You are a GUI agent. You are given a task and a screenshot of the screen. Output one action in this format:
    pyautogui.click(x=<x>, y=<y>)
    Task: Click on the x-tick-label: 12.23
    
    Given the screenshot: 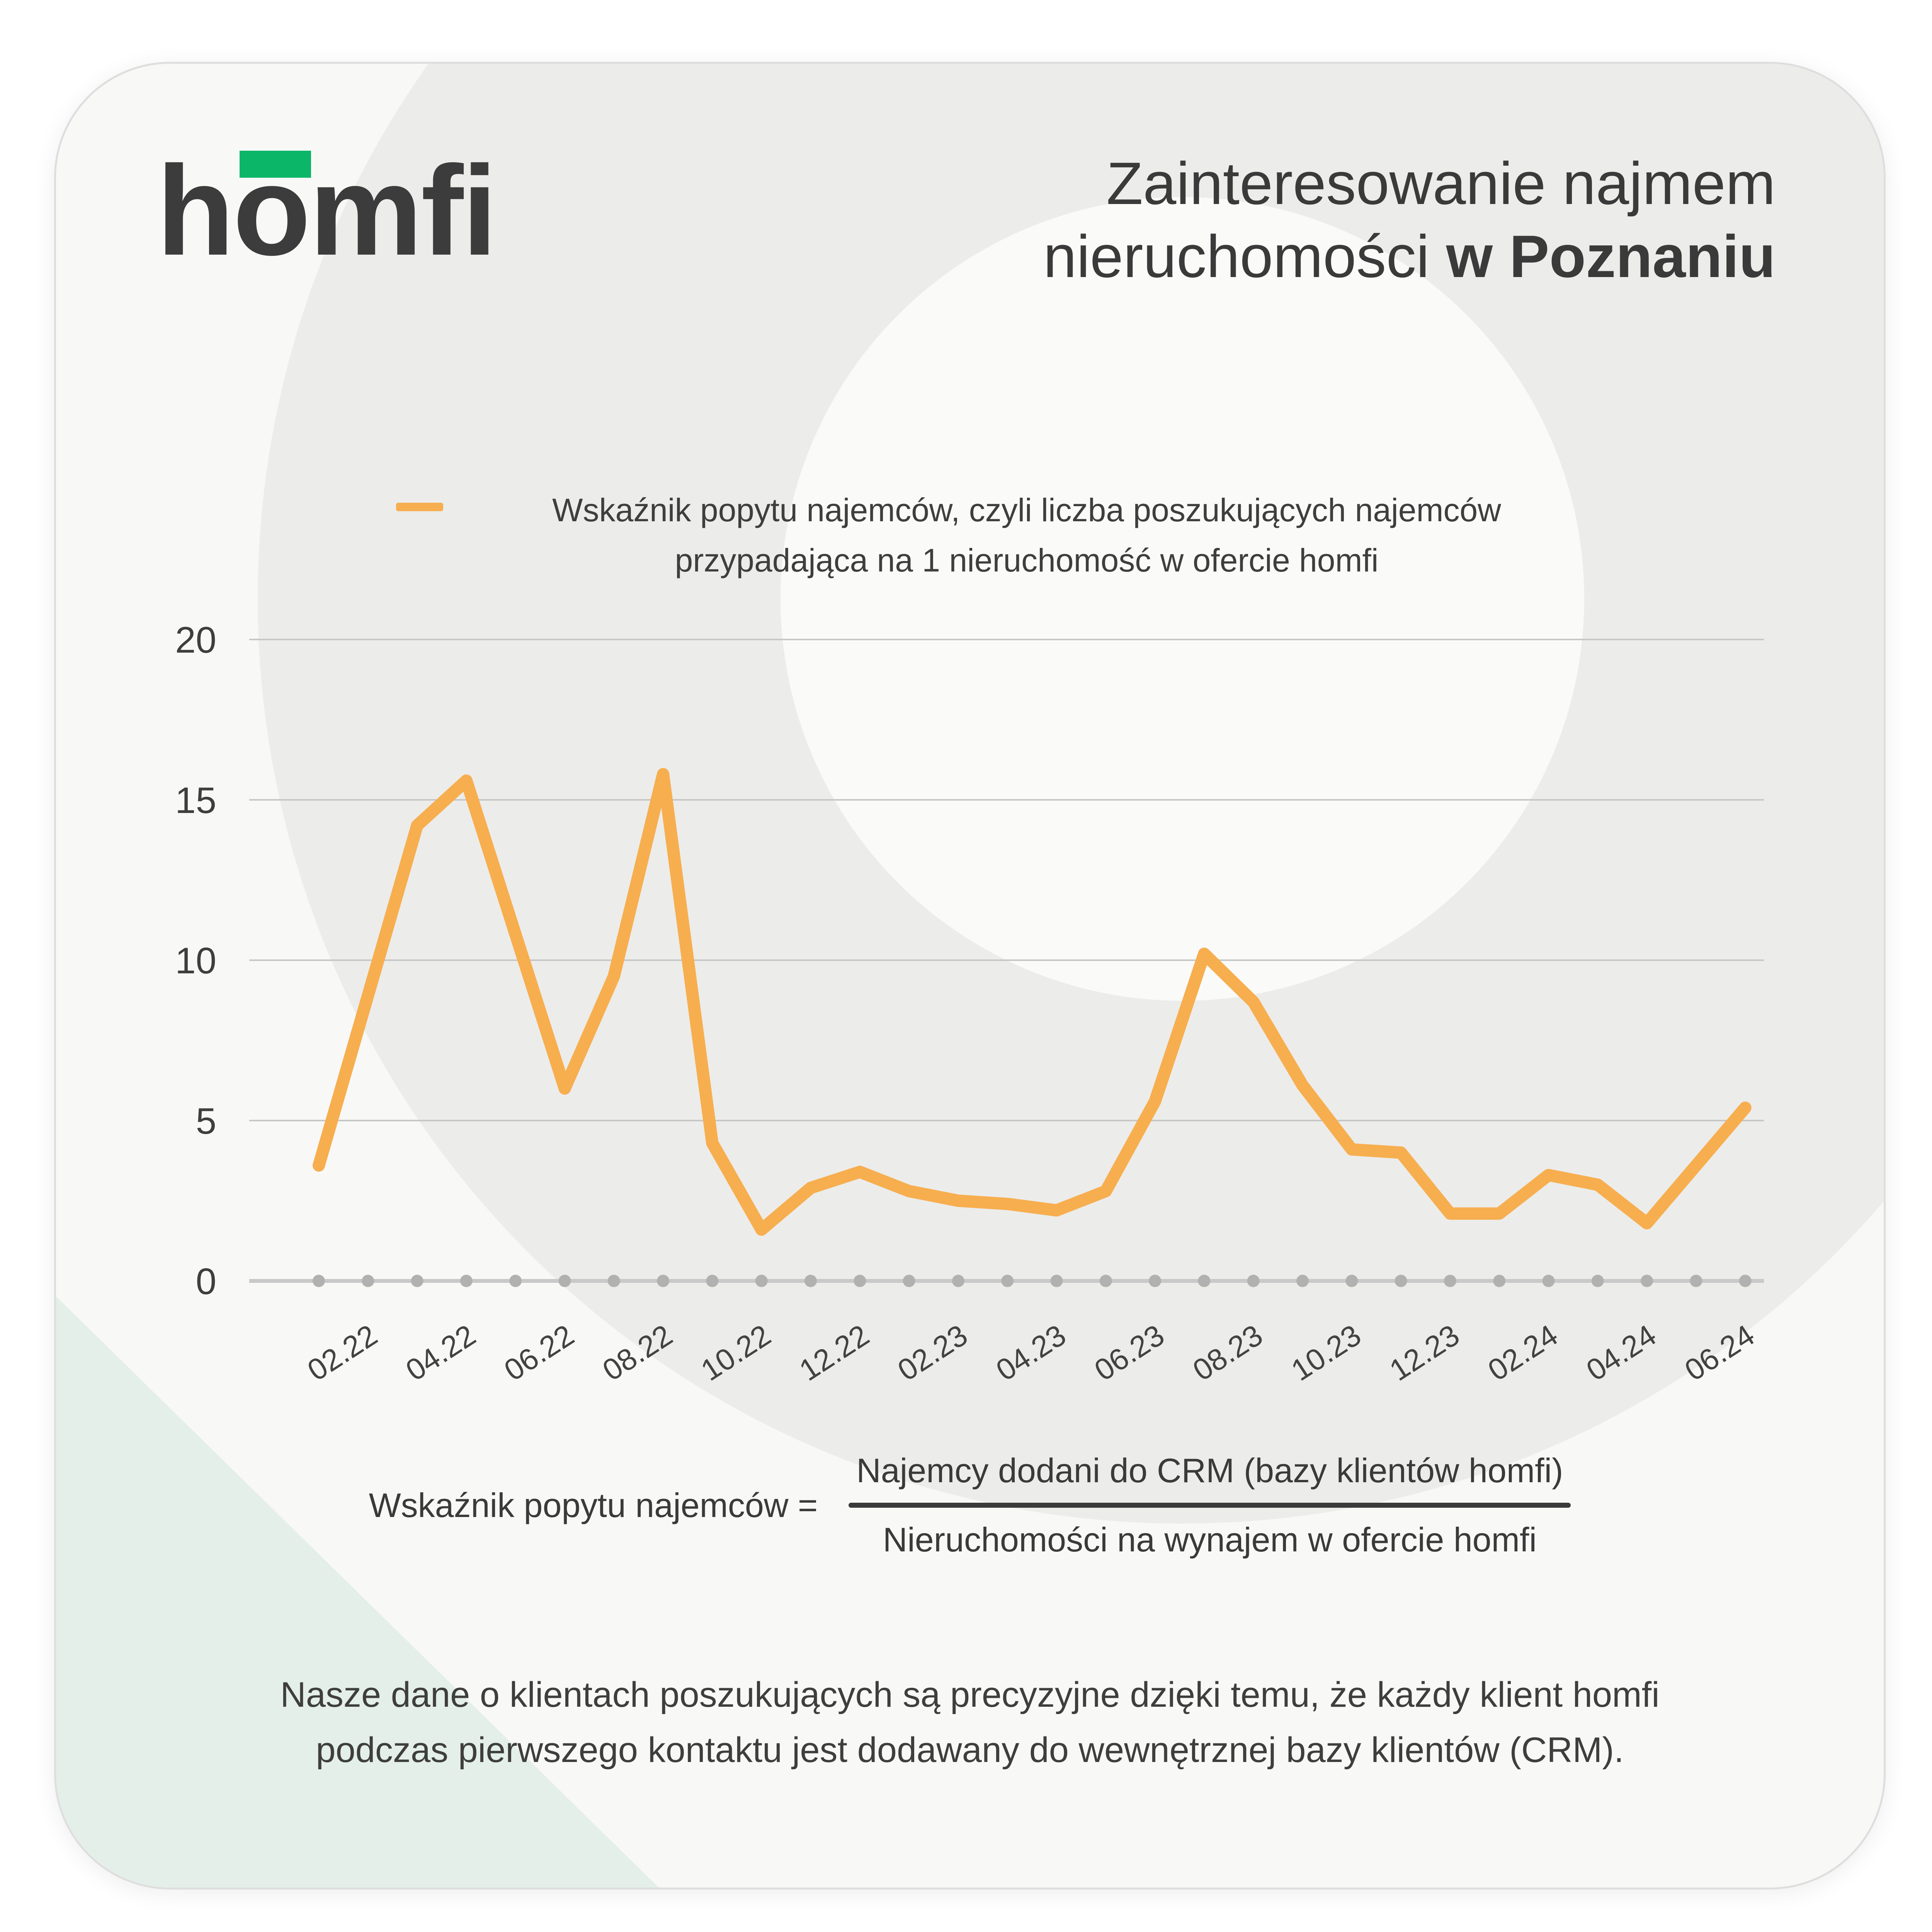 What is the action you would take?
    pyautogui.click(x=1425, y=1353)
    